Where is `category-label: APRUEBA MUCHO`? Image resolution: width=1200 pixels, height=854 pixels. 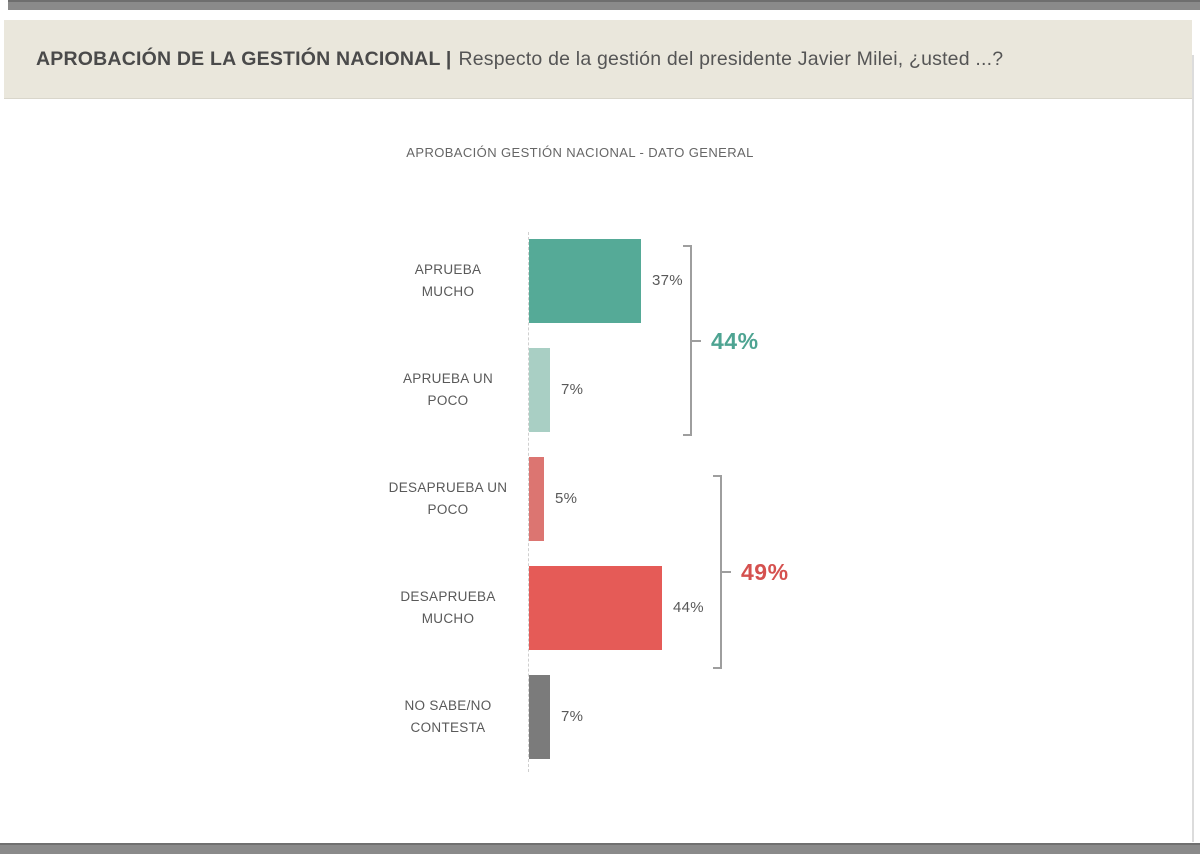
category-label: APRUEBA MUCHO is located at coordinates (448, 281).